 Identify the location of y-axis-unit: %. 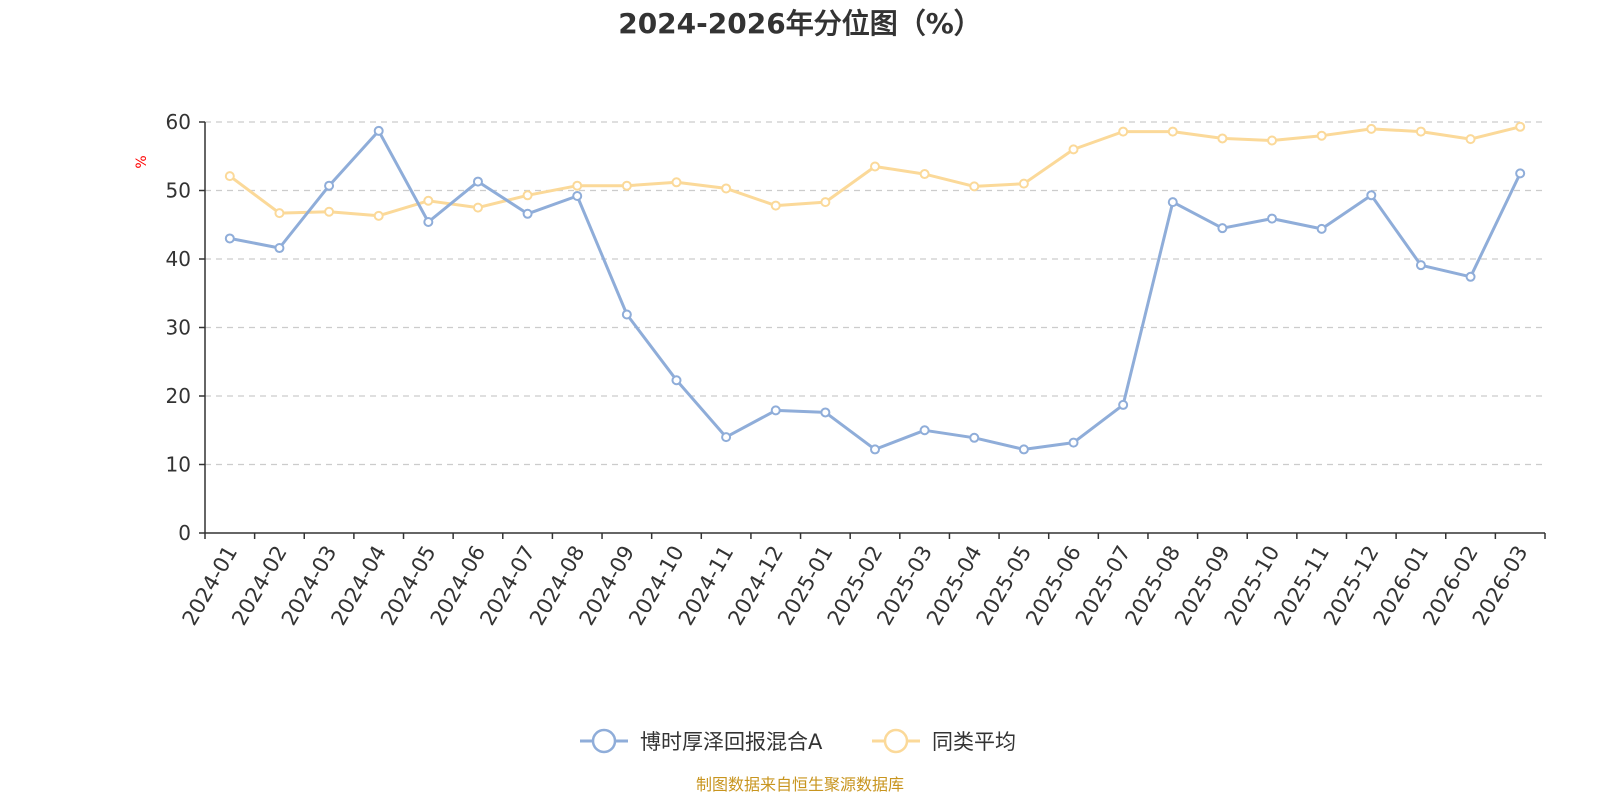
(142, 161).